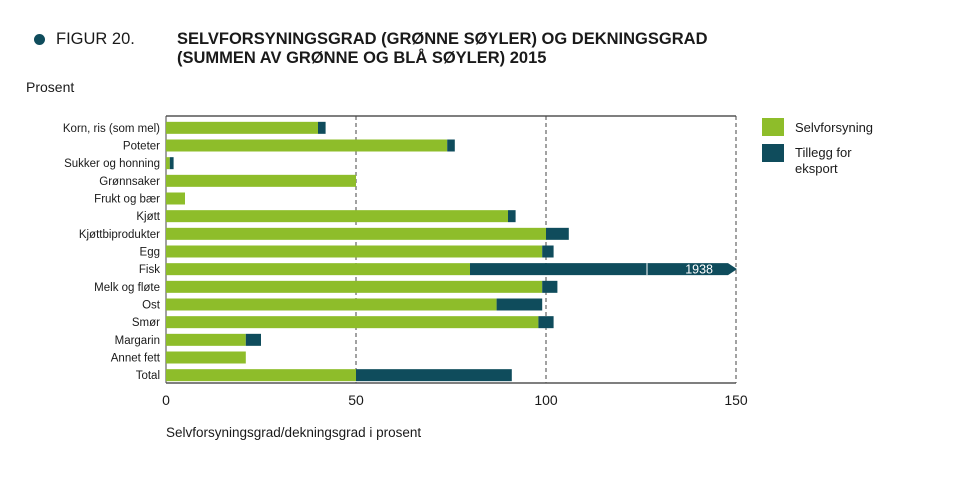 The image size is (960, 488). Describe the element at coordinates (50, 87) in the screenshot. I see `unit-label: Prosent` at that location.